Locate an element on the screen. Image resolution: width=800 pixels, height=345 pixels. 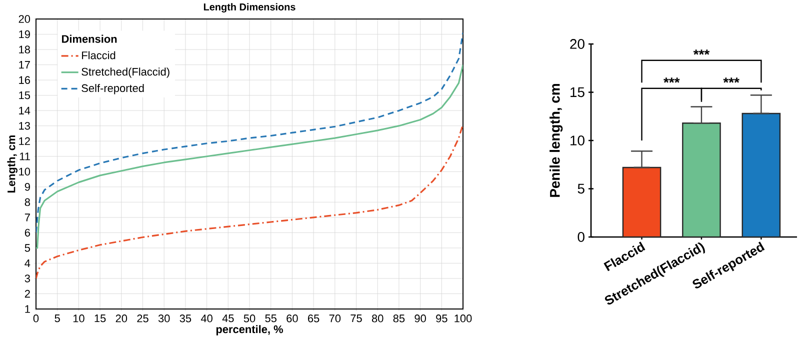
y-tick-label: 4 is located at coordinates (27, 263).